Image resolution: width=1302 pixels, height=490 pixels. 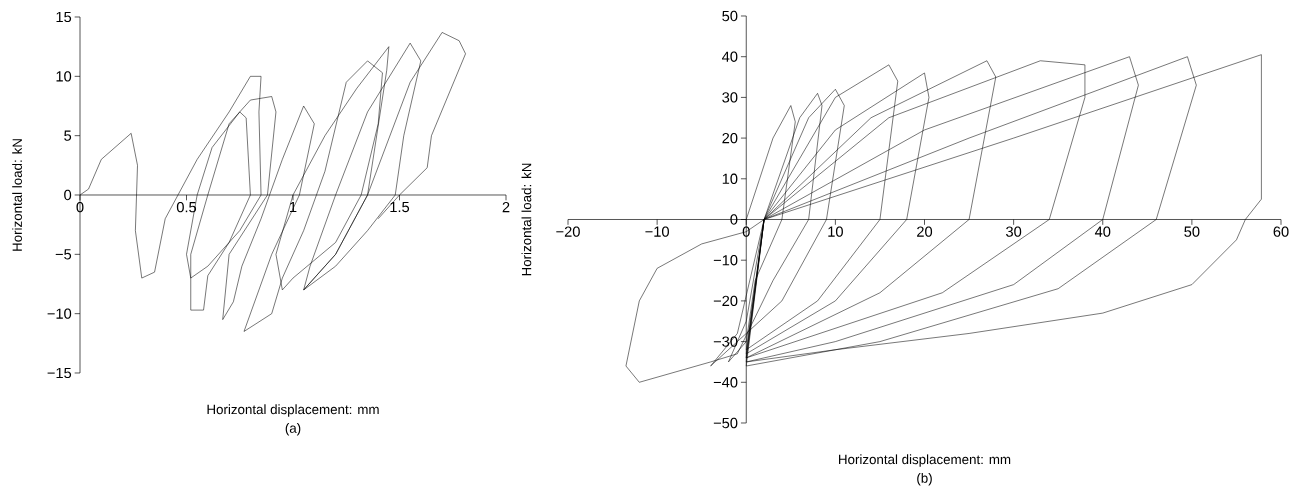 I want to click on y-tick-label: −15, so click(x=59, y=373).